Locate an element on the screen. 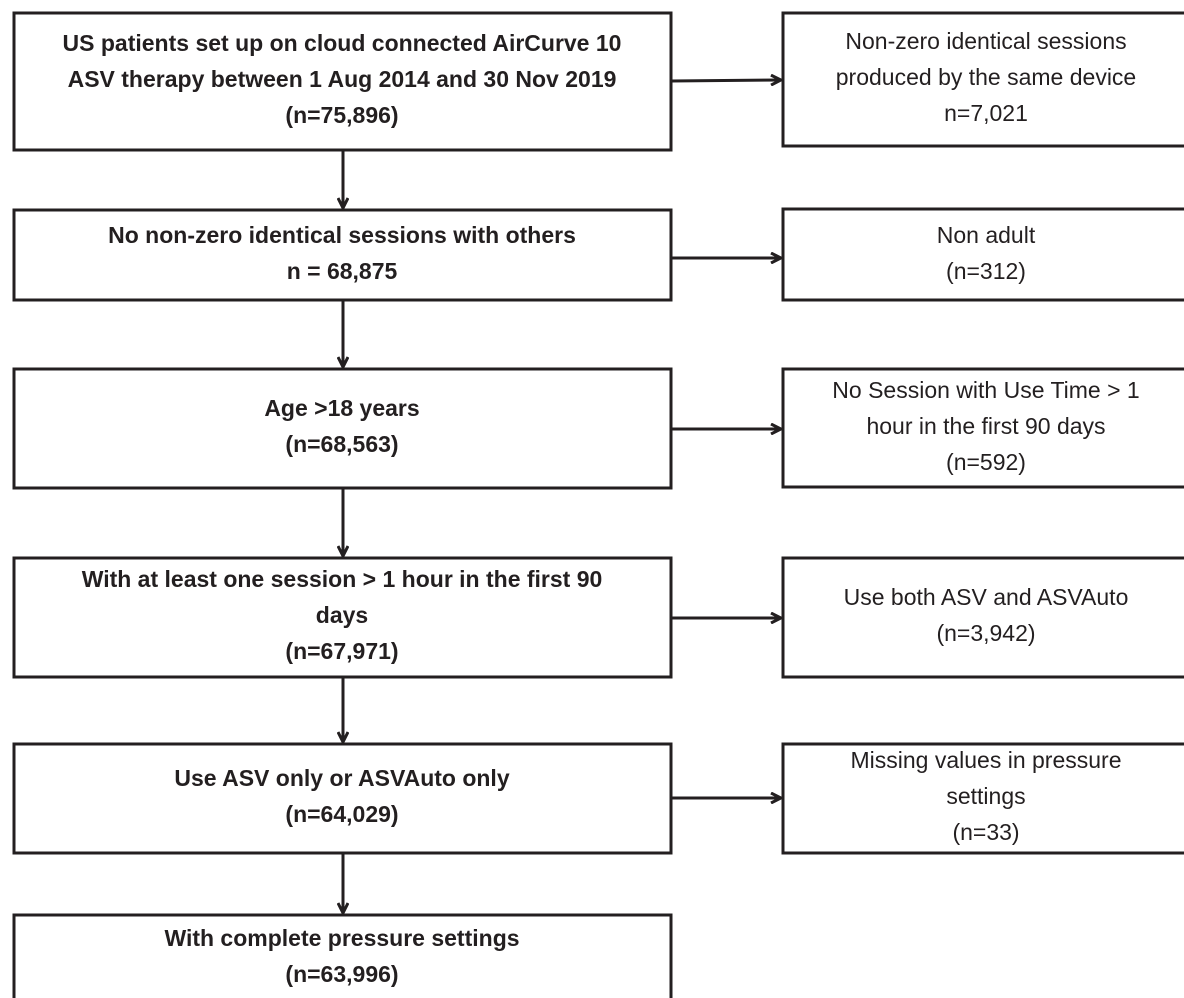 The height and width of the screenshot is (998, 1184). main-box-text: days is located at coordinates (342, 615).